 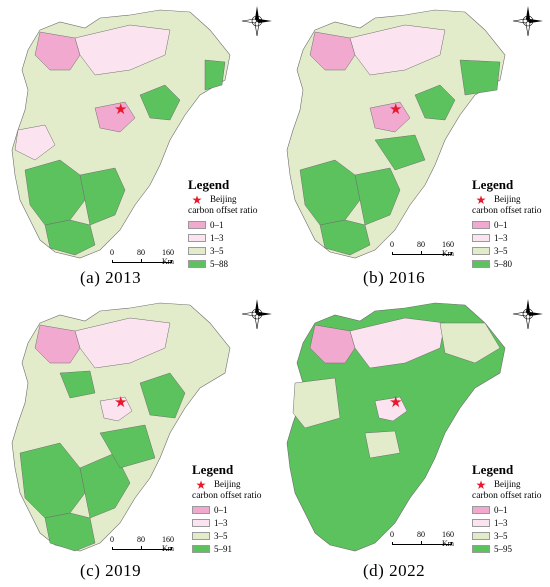 I want to click on class-label: 5–95, so click(x=503, y=548).